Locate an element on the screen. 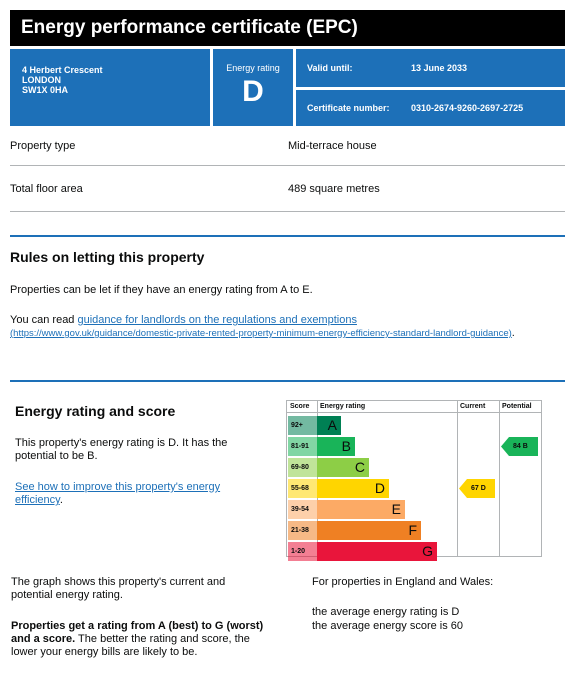 This screenshot has height=674, width=578. page-title: Energy performance certificate (EPC) is located at coordinates (287, 28).